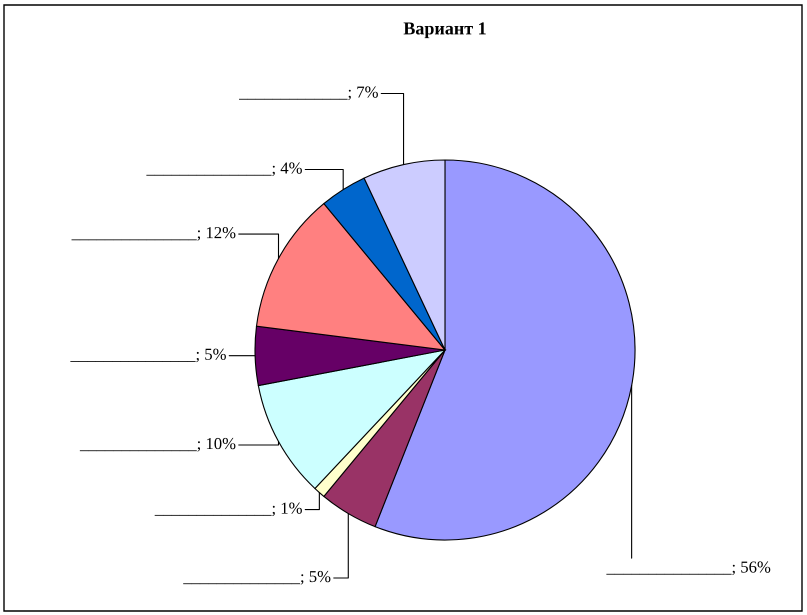 Image resolution: width=807 pixels, height=615 pixels. What do you see at coordinates (224, 169) in the screenshot?
I see `slice-label: _______________; 4%` at bounding box center [224, 169].